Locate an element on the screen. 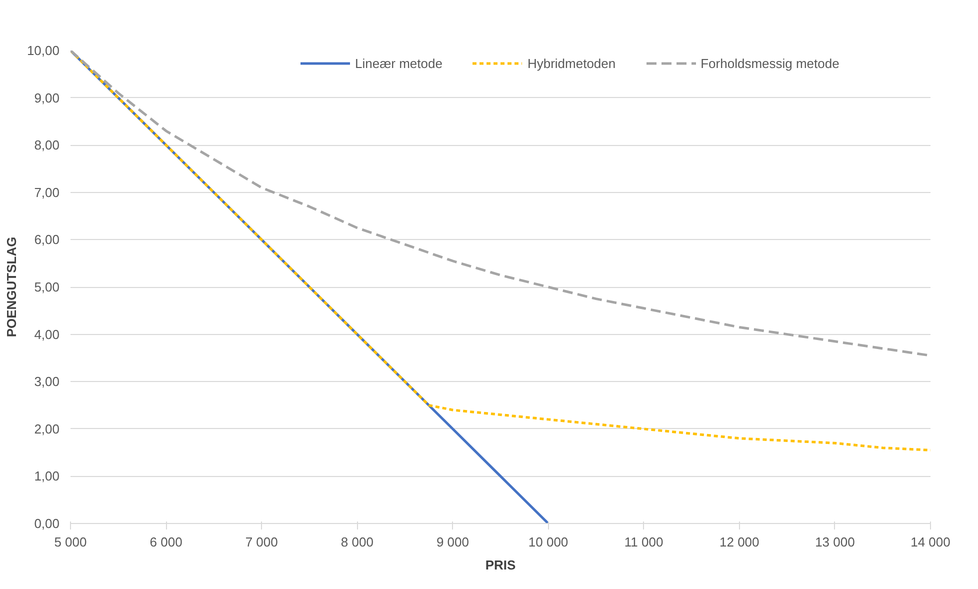  x-tick-label: 12 000 is located at coordinates (740, 542).